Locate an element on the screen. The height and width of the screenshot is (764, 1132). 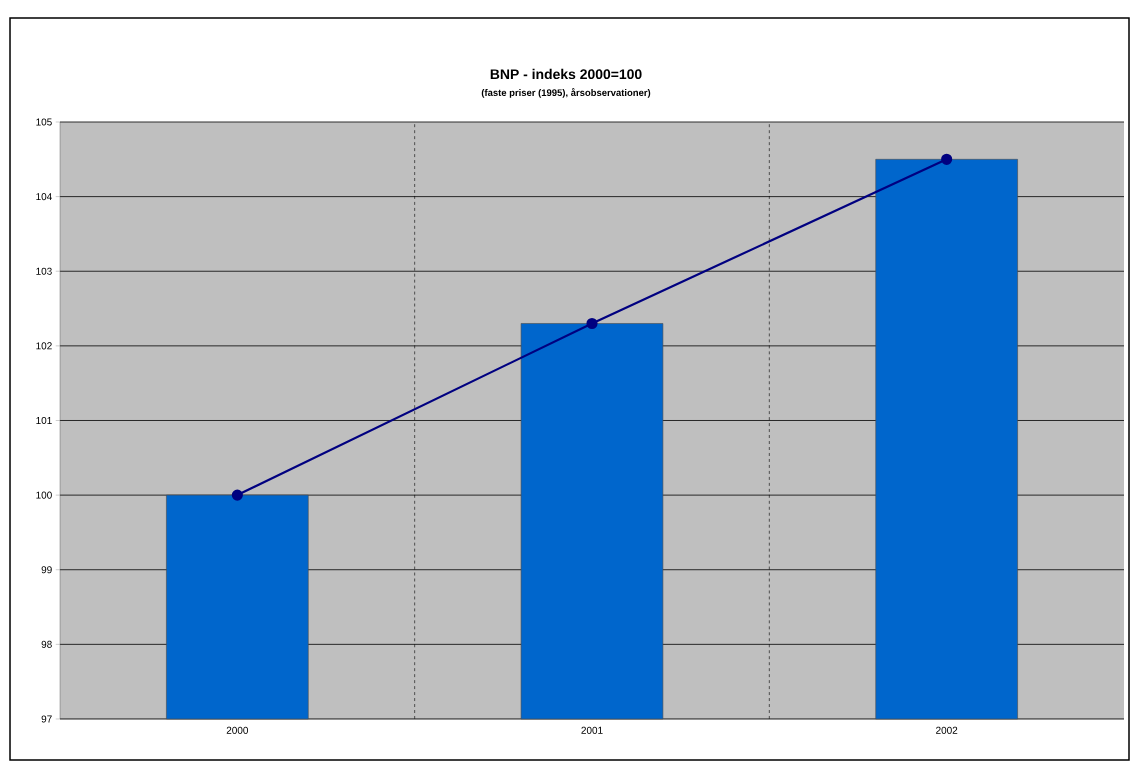
x-tick-label: 2002 is located at coordinates (947, 730).